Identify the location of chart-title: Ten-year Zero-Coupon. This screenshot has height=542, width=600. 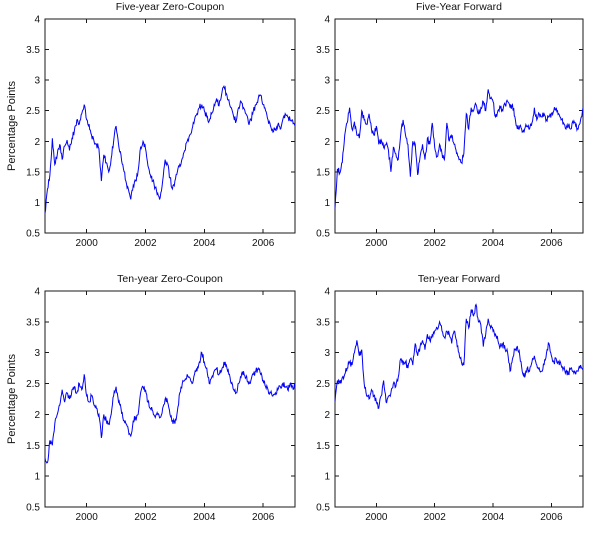
(170, 279).